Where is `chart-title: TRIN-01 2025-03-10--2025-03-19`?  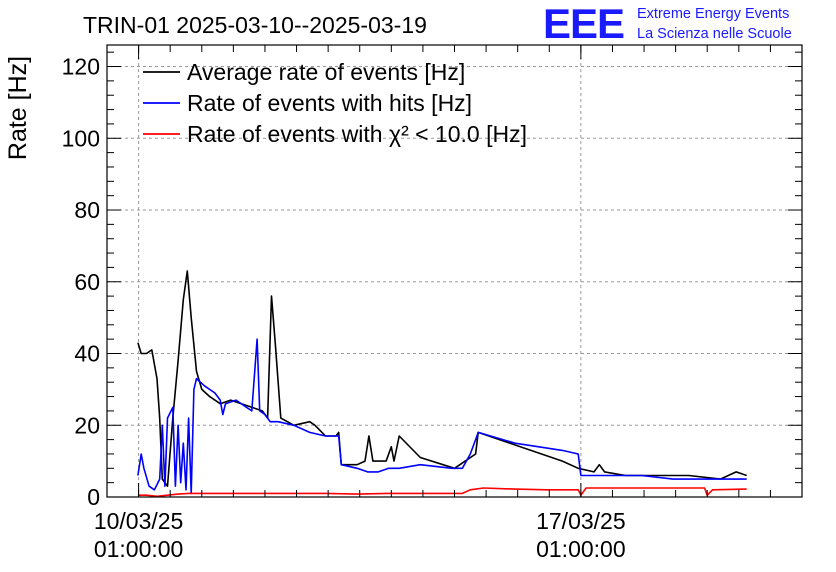
chart-title: TRIN-01 2025-03-10--2025-03-19 is located at coordinates (255, 25).